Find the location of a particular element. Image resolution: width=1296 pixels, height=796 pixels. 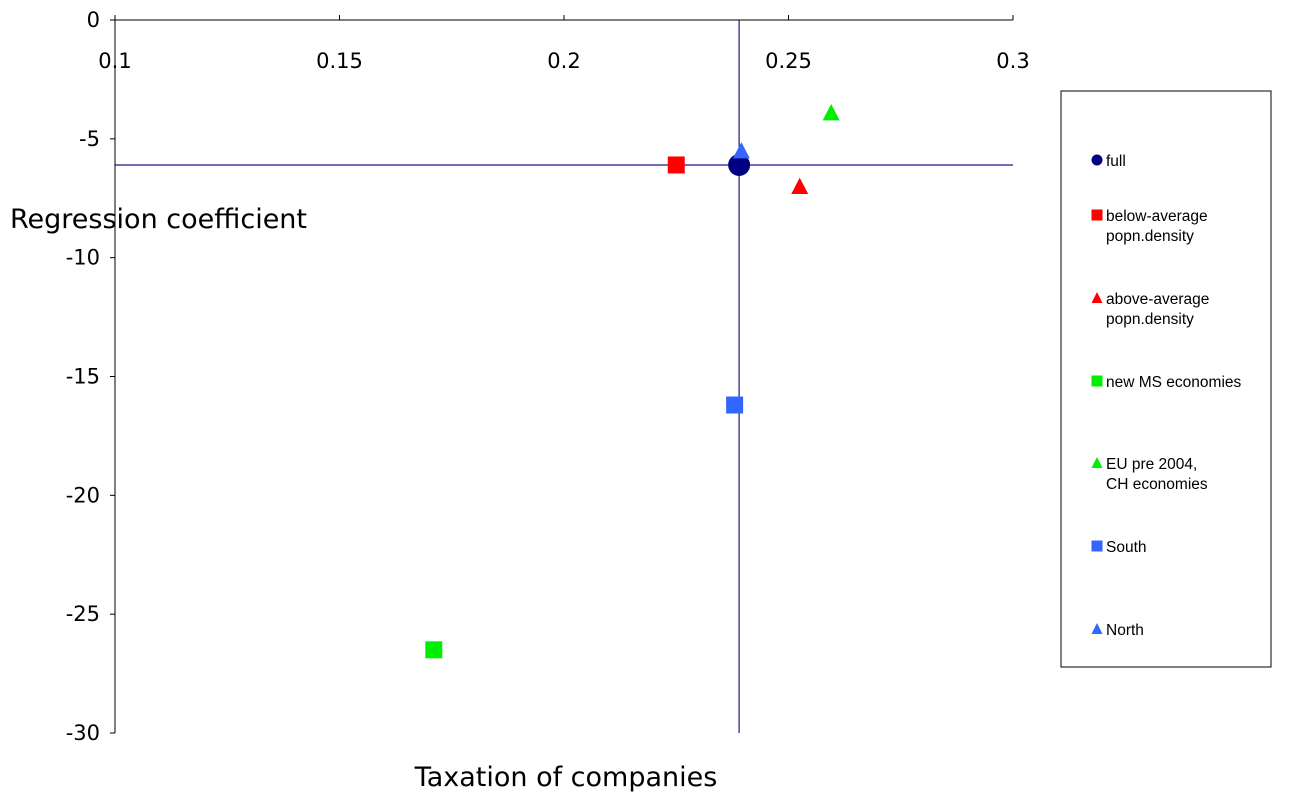

x-tick-label: 0.3 is located at coordinates (1012, 61).